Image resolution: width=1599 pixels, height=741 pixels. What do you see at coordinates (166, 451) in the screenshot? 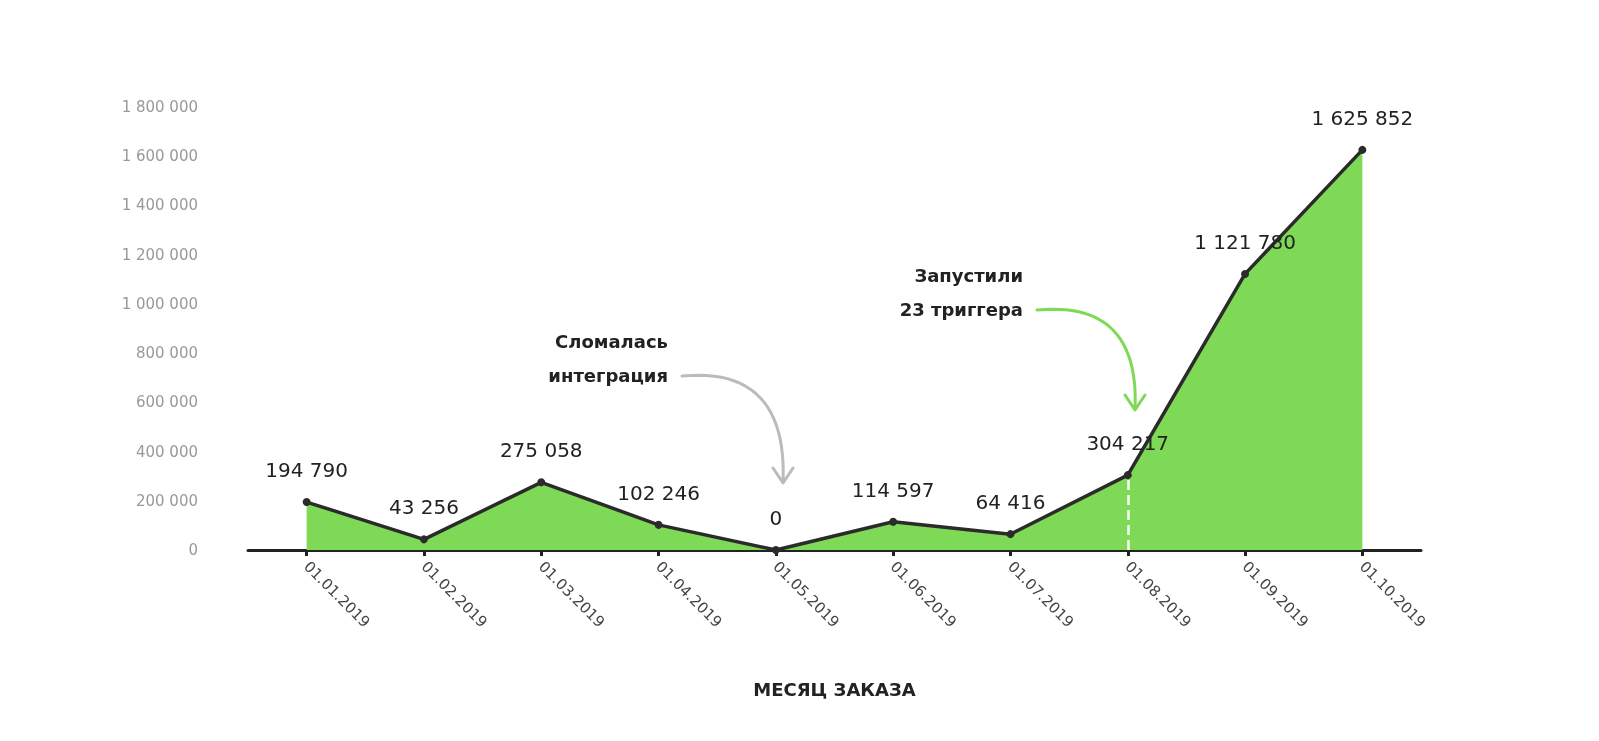
I see `y-tick-label: 400 000` at bounding box center [166, 451].